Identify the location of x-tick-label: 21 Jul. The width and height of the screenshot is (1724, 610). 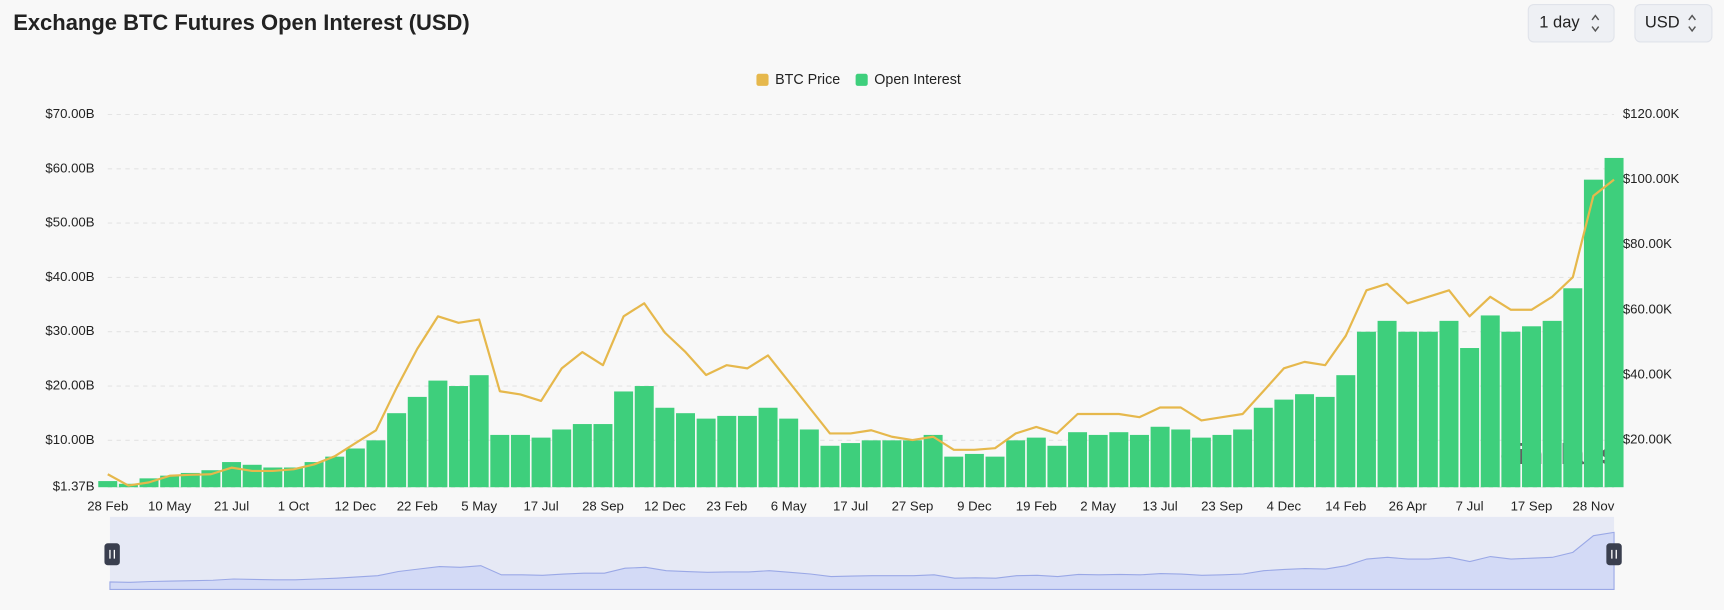
(231, 505).